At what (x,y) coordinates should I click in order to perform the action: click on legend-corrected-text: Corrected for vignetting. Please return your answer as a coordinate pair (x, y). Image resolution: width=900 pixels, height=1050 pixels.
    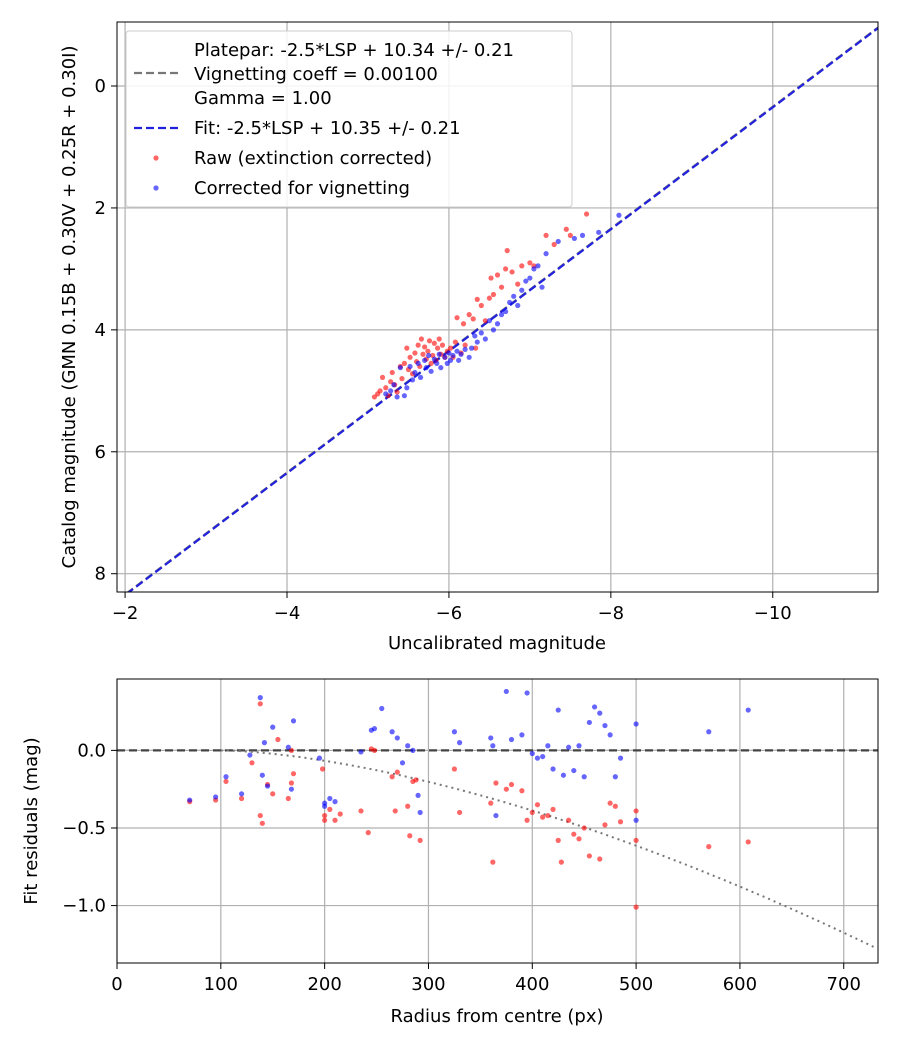
    Looking at the image, I should click on (302, 188).